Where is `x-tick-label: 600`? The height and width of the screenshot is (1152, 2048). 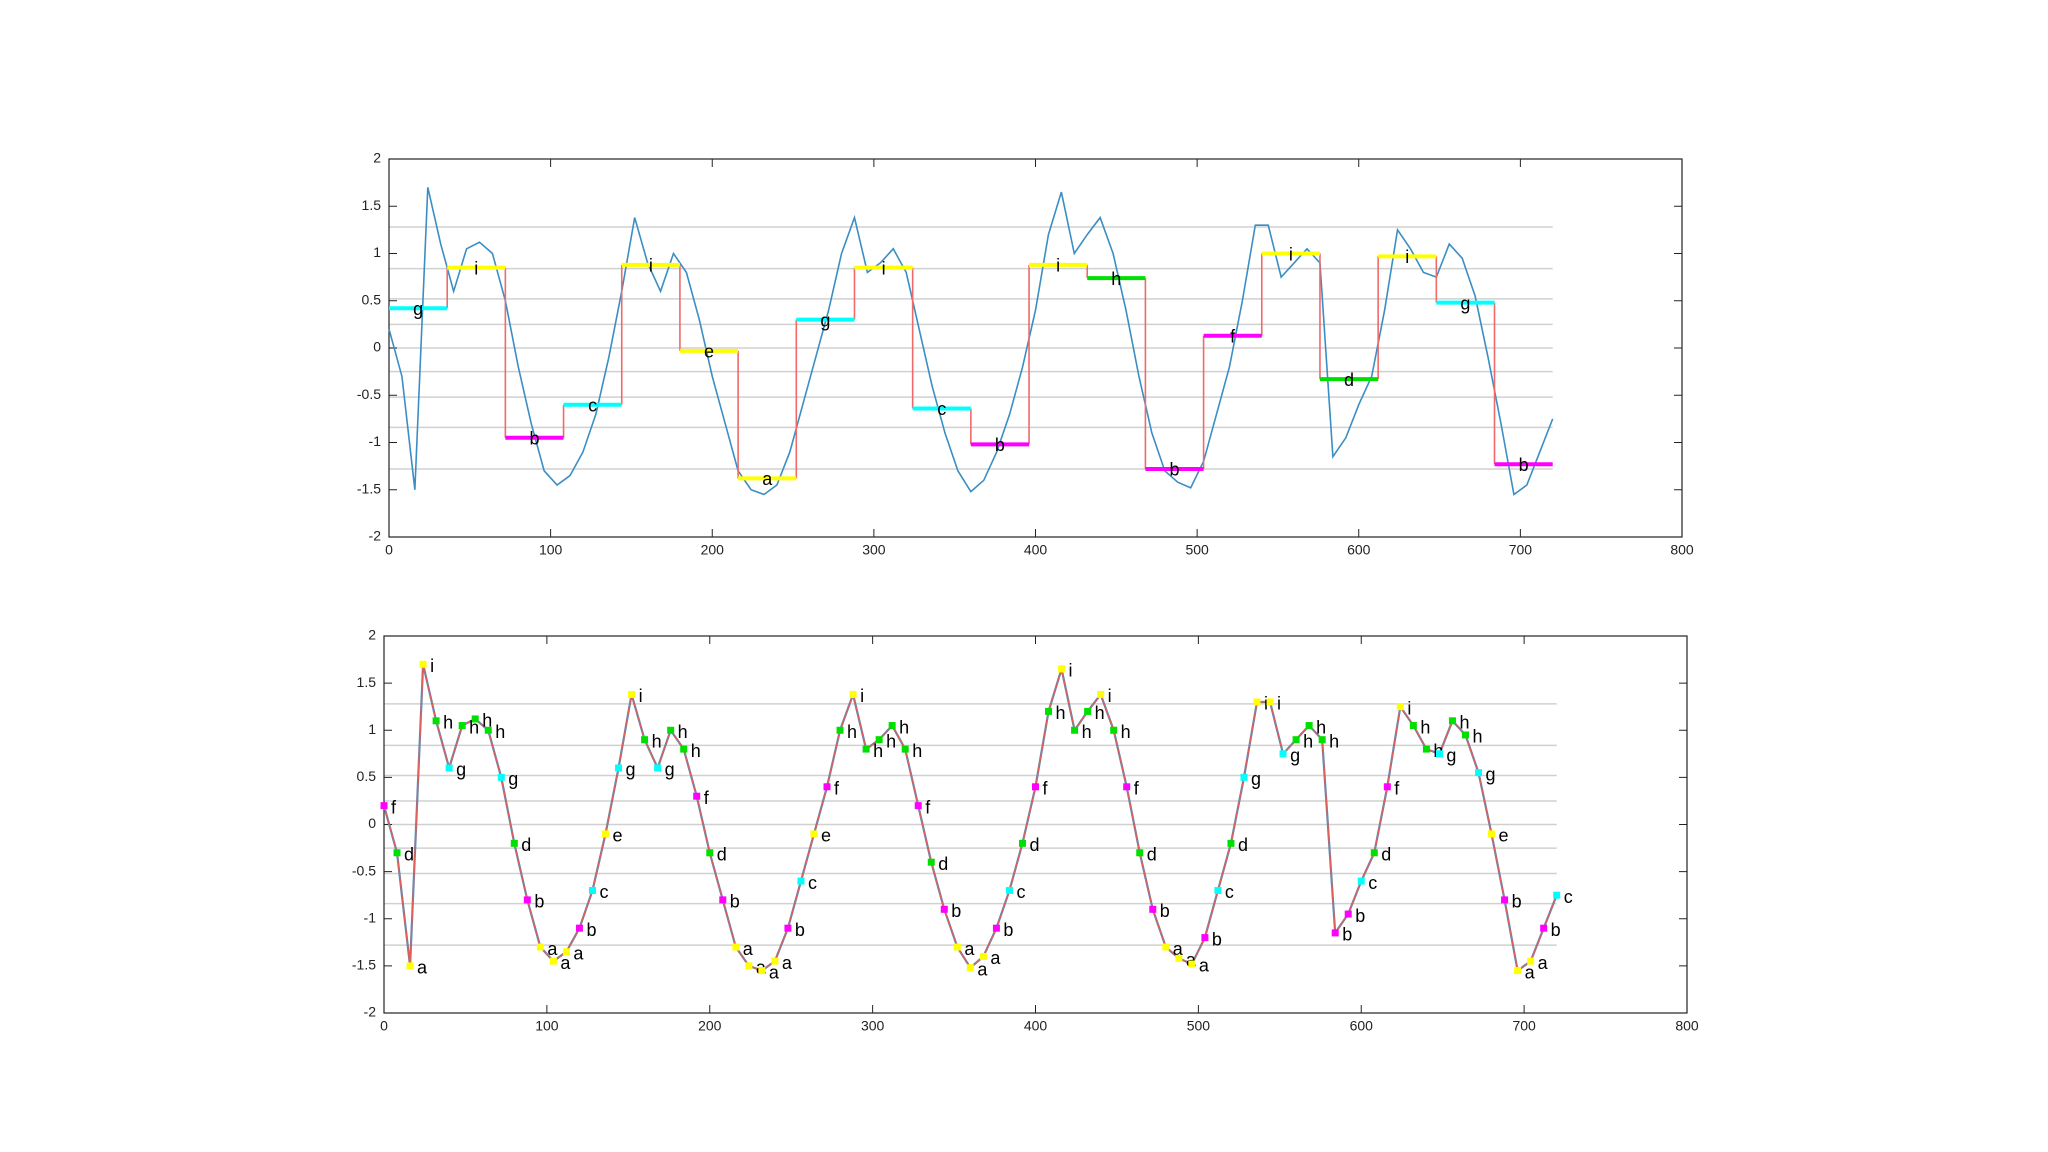
x-tick-label: 600 is located at coordinates (1359, 550).